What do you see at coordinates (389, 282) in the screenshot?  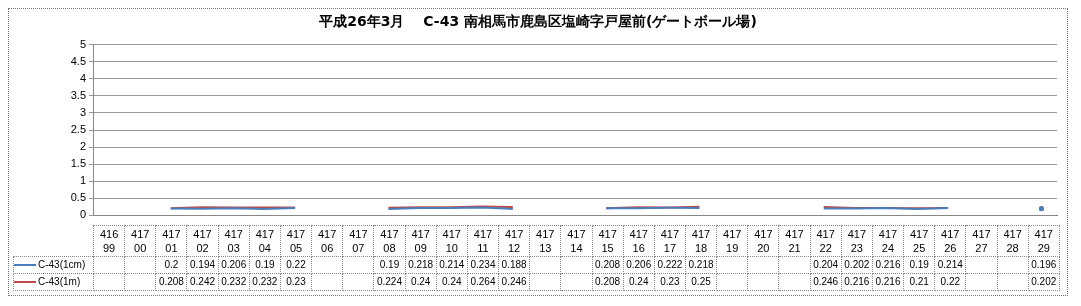 I see `data-label: 0.224` at bounding box center [389, 282].